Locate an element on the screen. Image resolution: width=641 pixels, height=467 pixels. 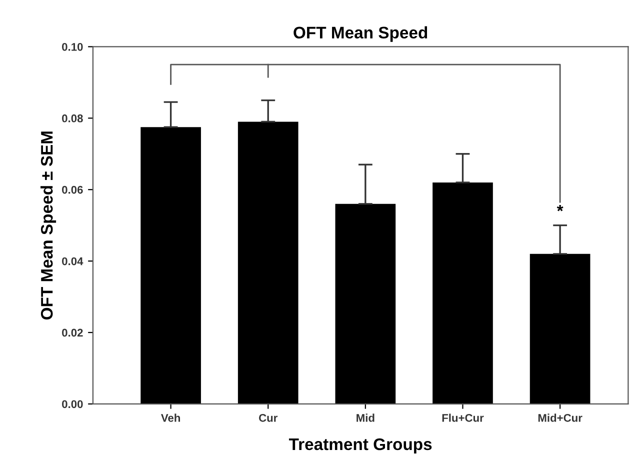
y-tick-label: 0.08 is located at coordinates (72, 118).